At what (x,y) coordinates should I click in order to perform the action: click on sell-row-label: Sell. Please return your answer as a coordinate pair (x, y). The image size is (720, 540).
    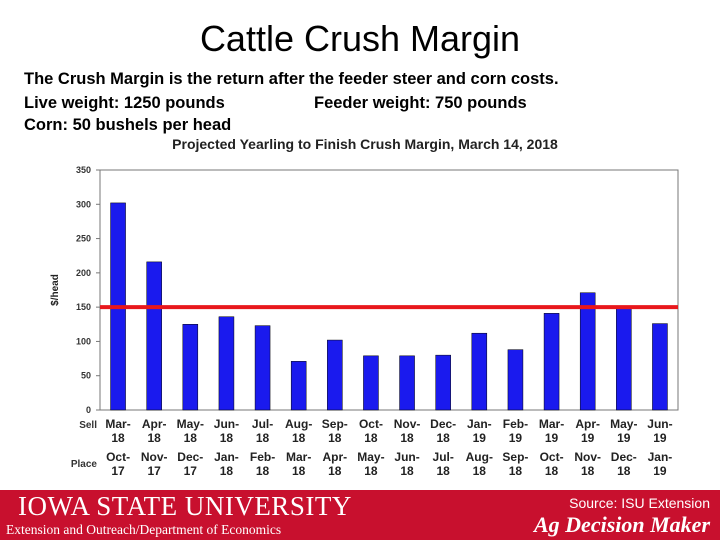
    Looking at the image, I should click on (88, 425).